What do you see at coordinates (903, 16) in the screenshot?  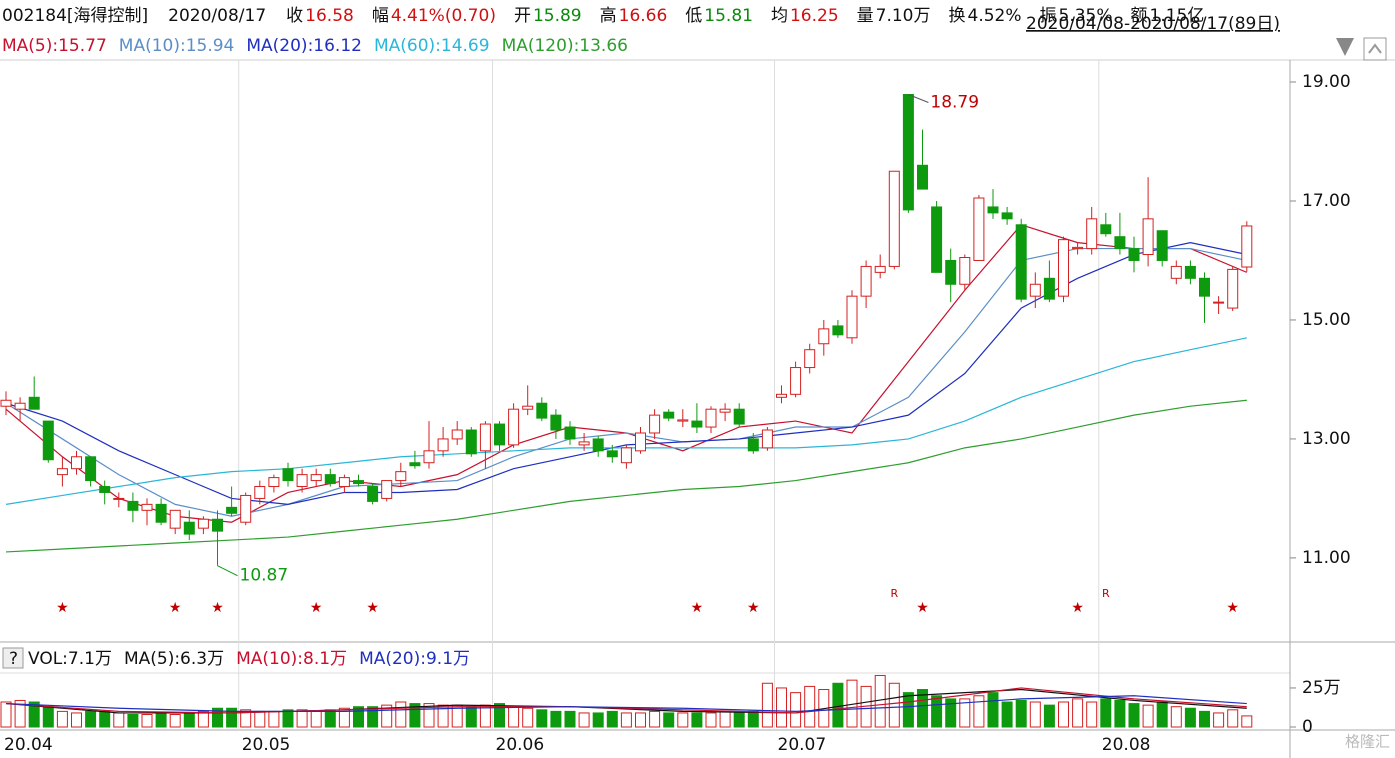 I see `header-value: 7.10万` at bounding box center [903, 16].